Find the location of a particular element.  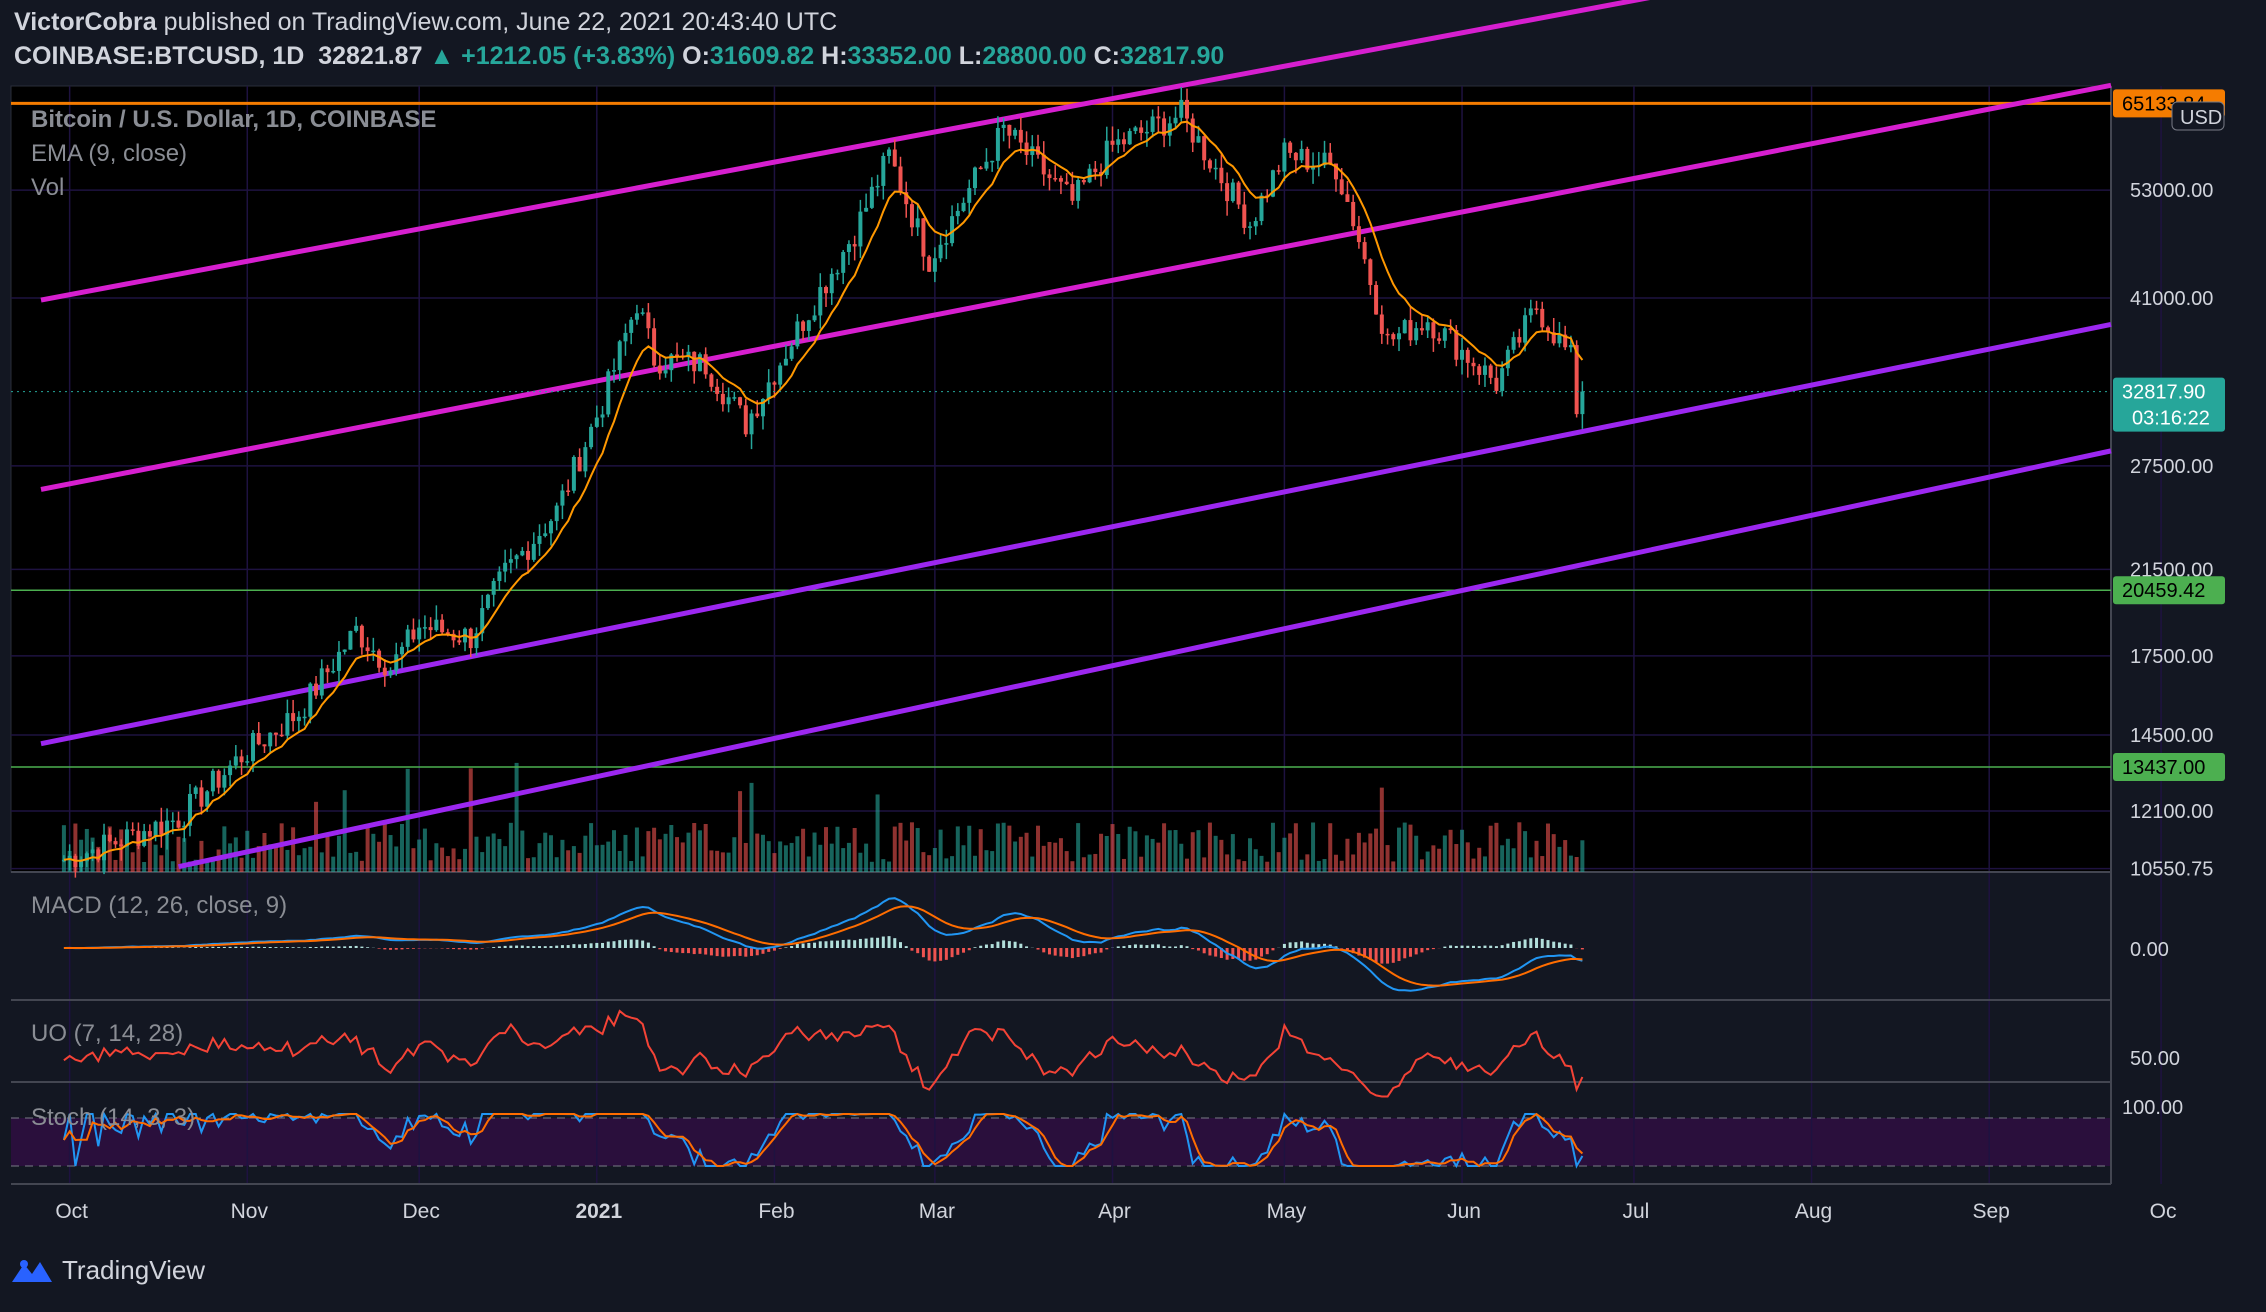

uo-fifty-tick: 50.00 is located at coordinates (2155, 1059).